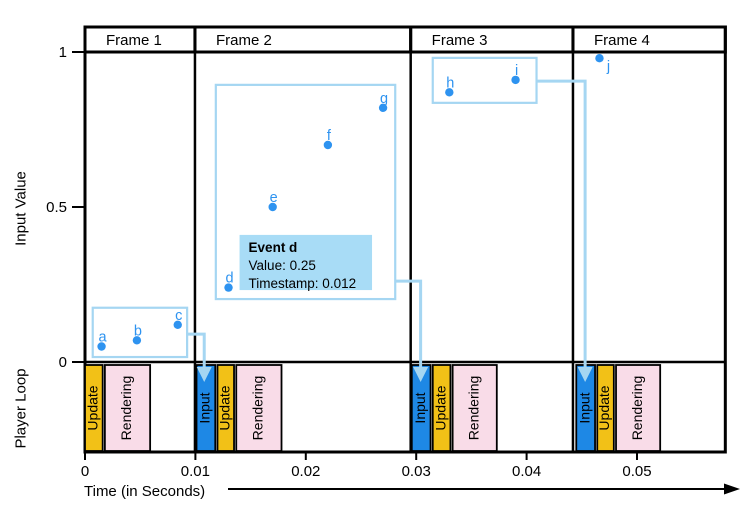  I want to click on frame-label: Frame 3, so click(460, 40).